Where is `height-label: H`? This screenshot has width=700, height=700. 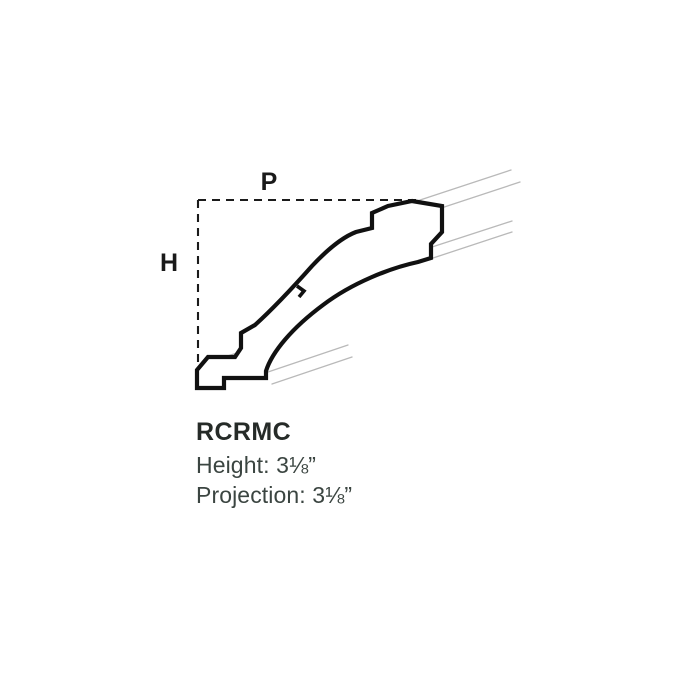
height-label: H is located at coordinates (169, 263).